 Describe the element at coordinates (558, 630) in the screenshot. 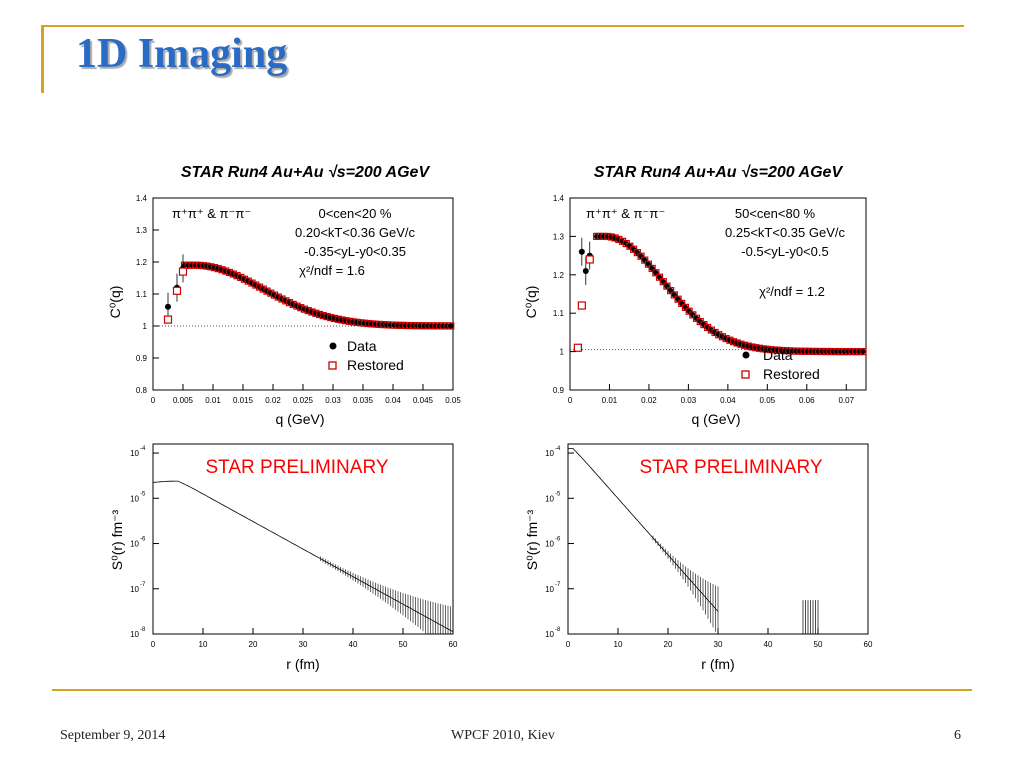

I see `y-tick-exponent: -8` at that location.